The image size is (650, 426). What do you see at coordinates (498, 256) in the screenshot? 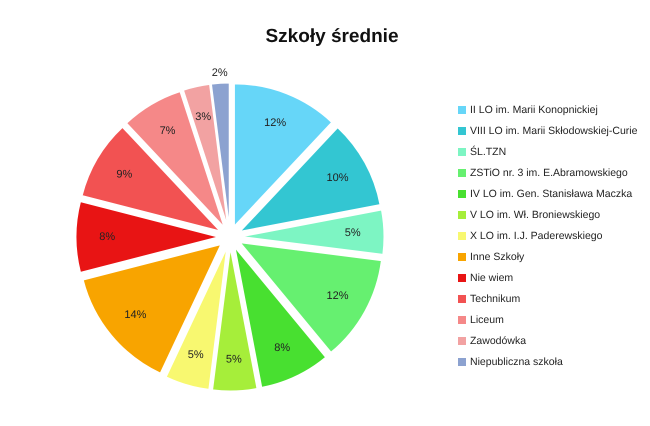
I see `legend-label: Inne Szkoły` at bounding box center [498, 256].